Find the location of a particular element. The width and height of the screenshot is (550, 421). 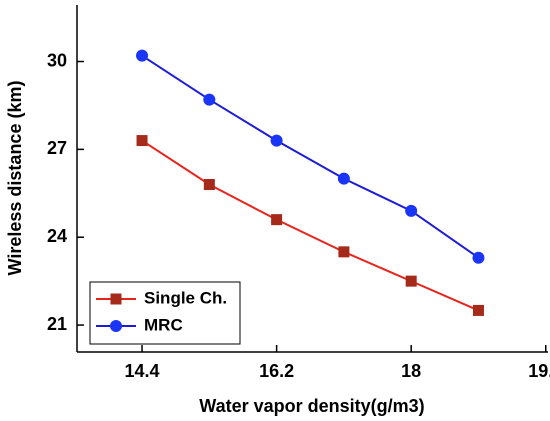

y-tick-label: 24 is located at coordinates (57, 236).